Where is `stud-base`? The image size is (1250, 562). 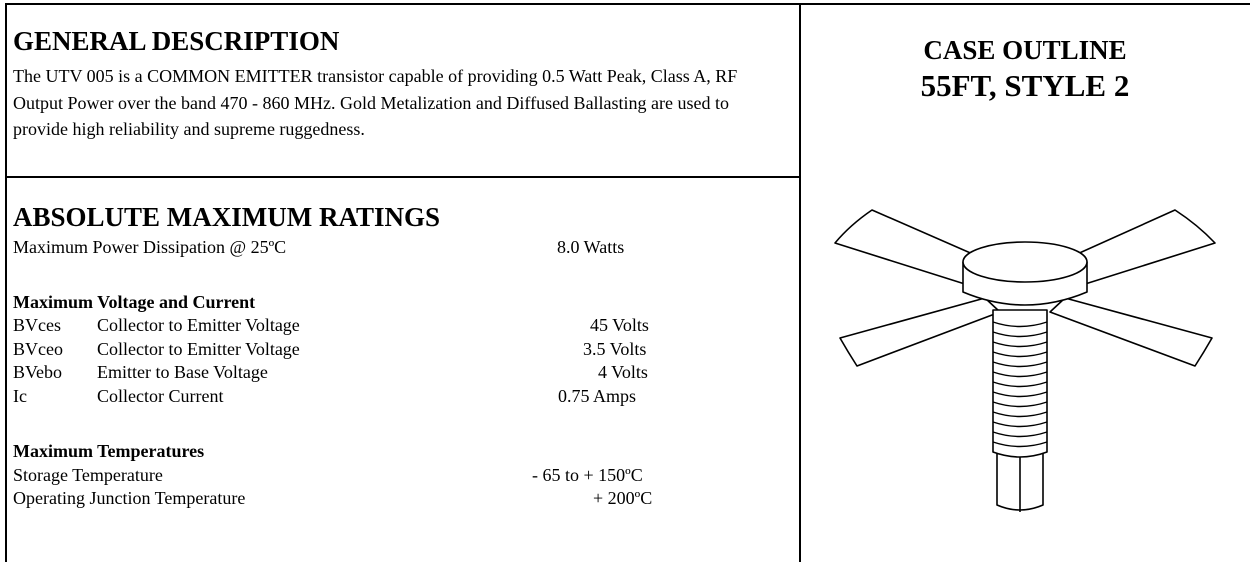
stud-base is located at coordinates (1020, 480).